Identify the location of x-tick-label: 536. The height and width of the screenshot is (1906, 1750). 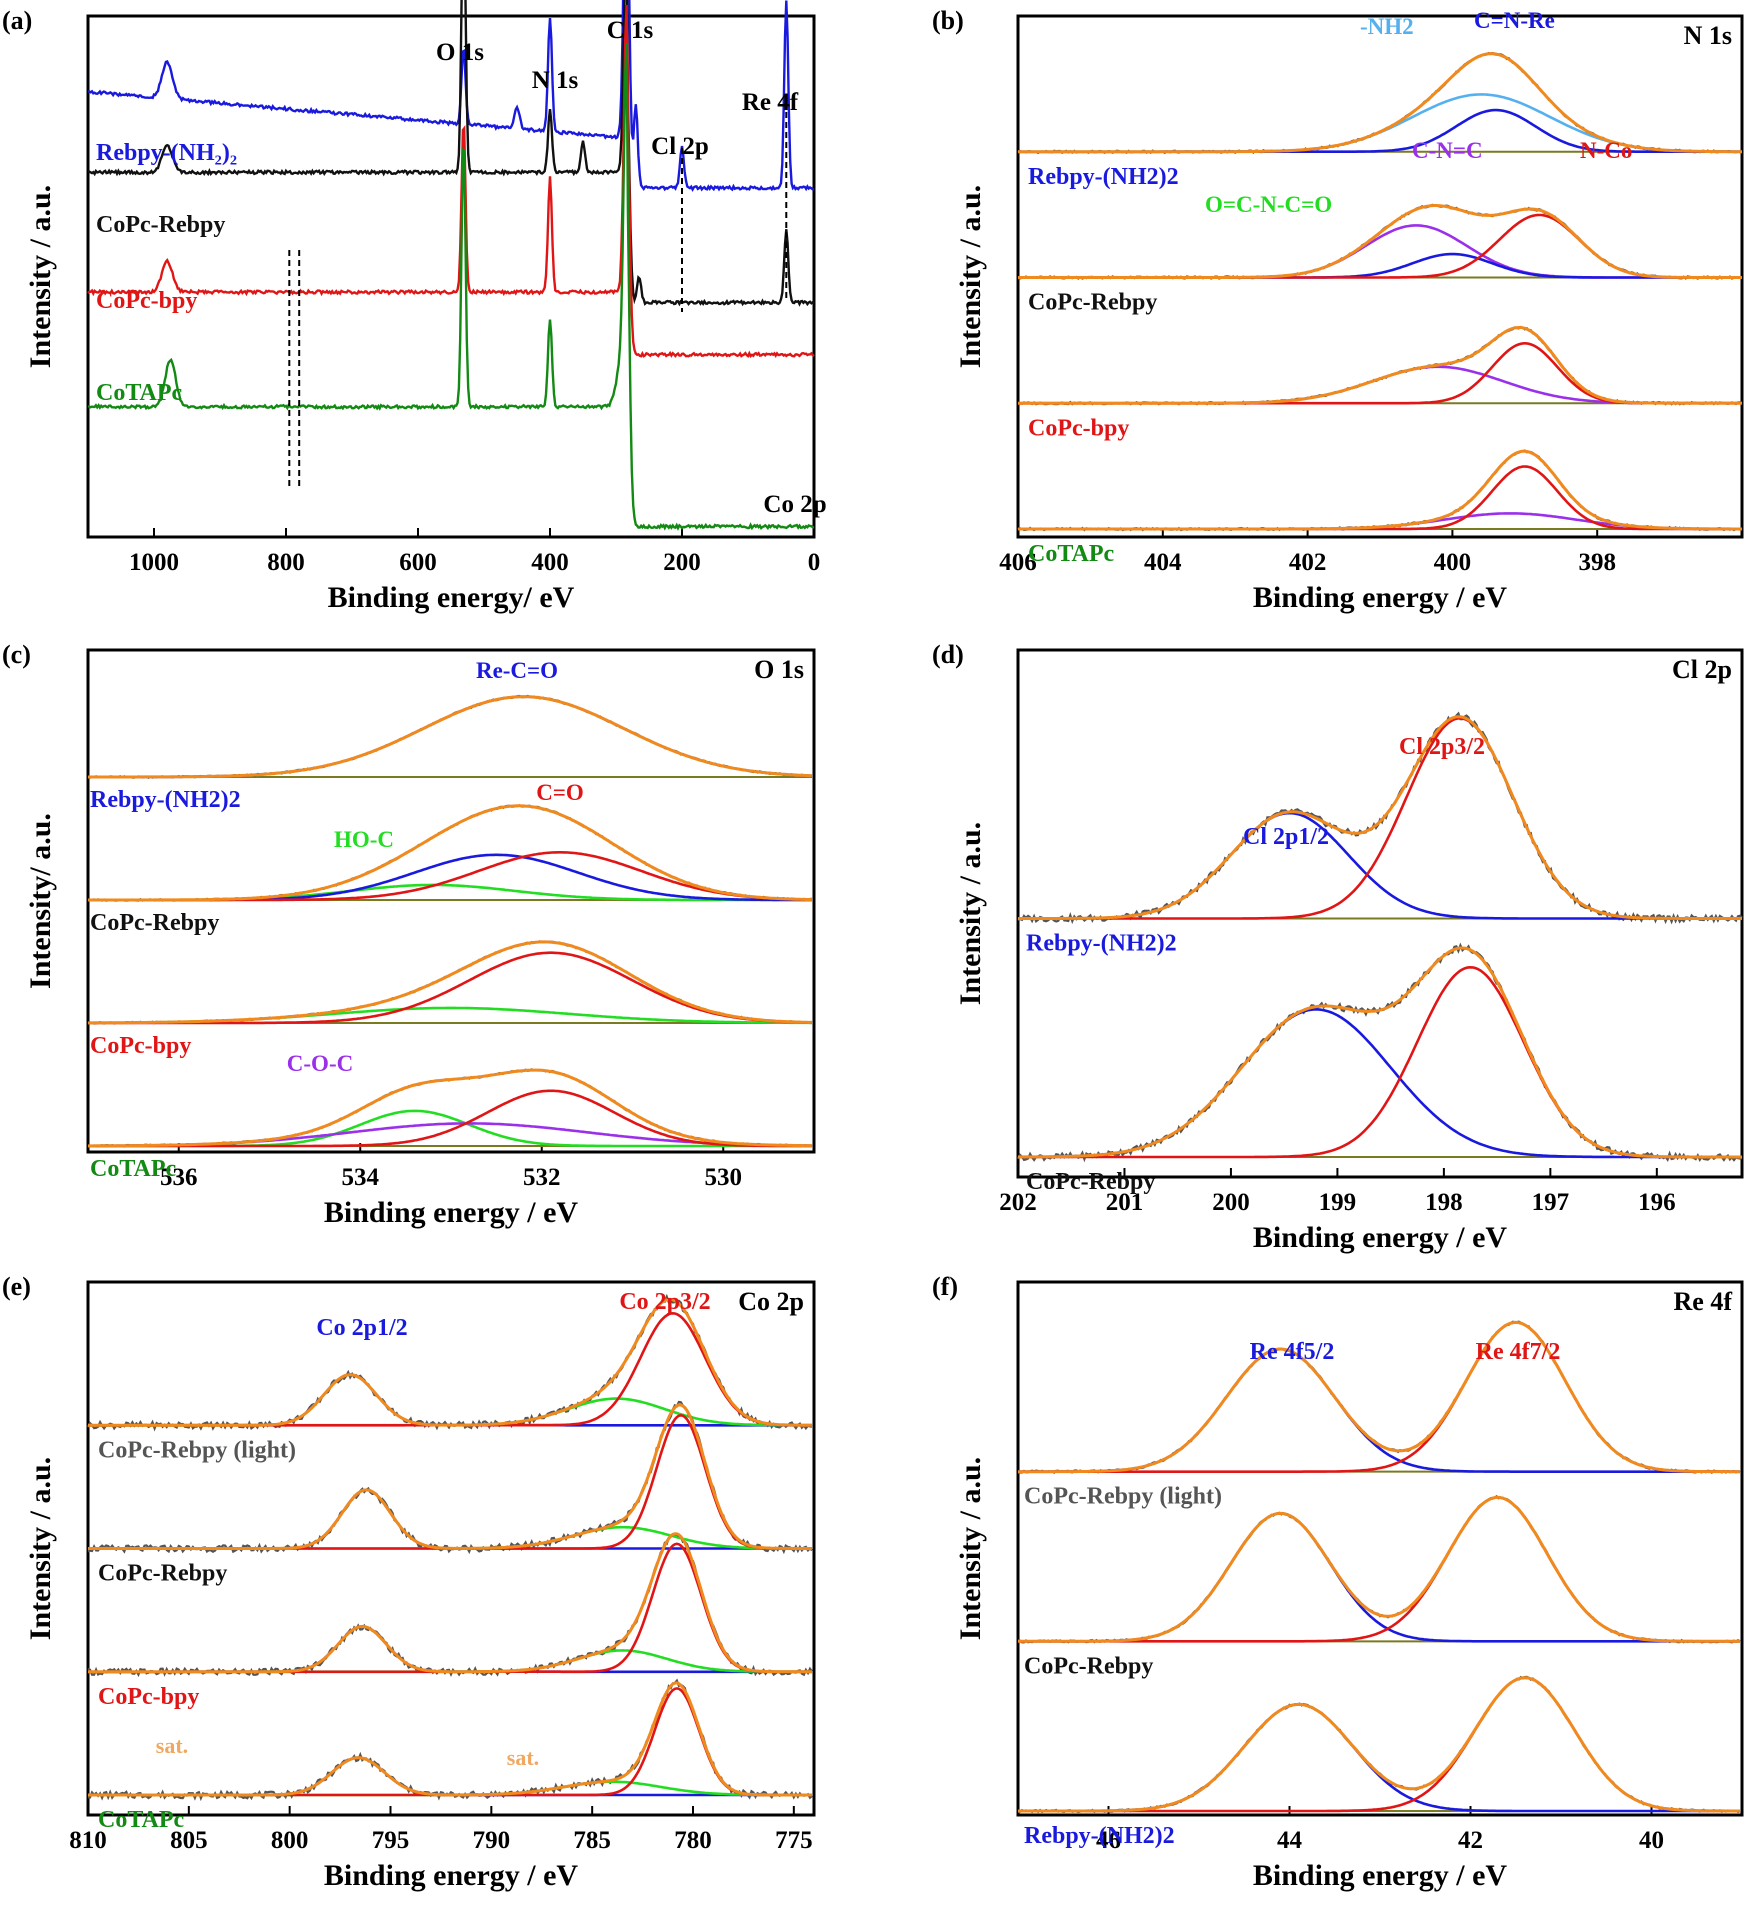
(179, 1177).